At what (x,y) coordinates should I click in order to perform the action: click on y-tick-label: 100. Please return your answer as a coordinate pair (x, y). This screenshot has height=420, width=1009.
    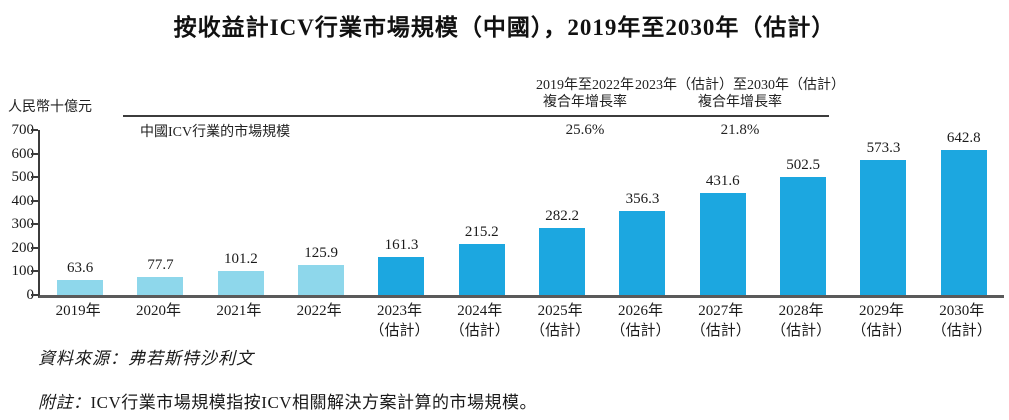
    Looking at the image, I should click on (23, 271).